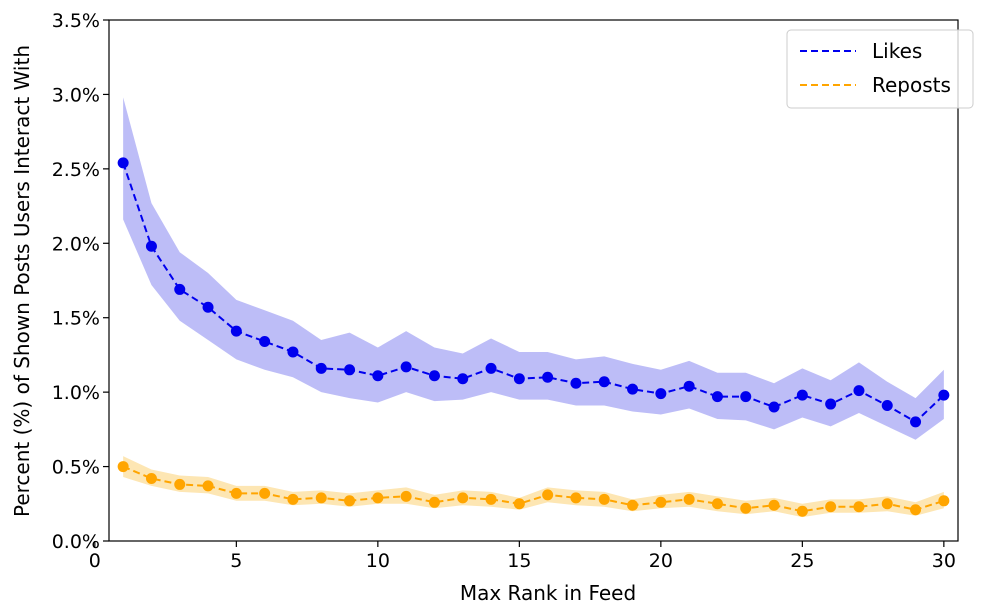  Describe the element at coordinates (76, 170) in the screenshot. I see `y-tick-label-5: 2.5%` at that location.